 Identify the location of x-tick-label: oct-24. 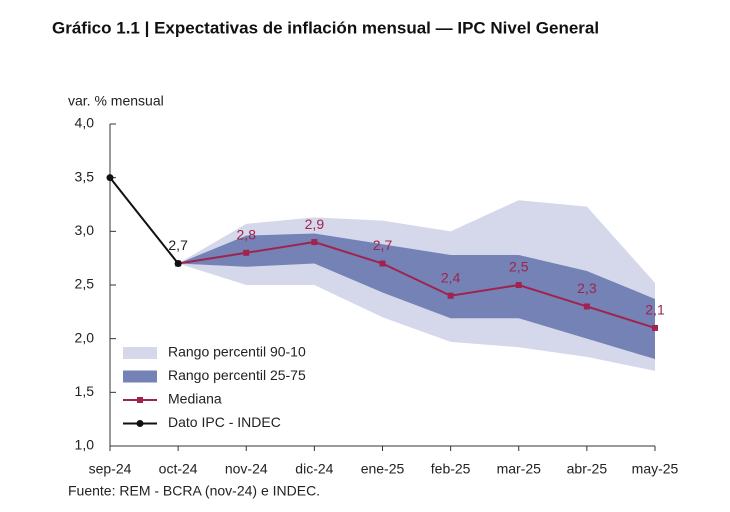
(178, 469).